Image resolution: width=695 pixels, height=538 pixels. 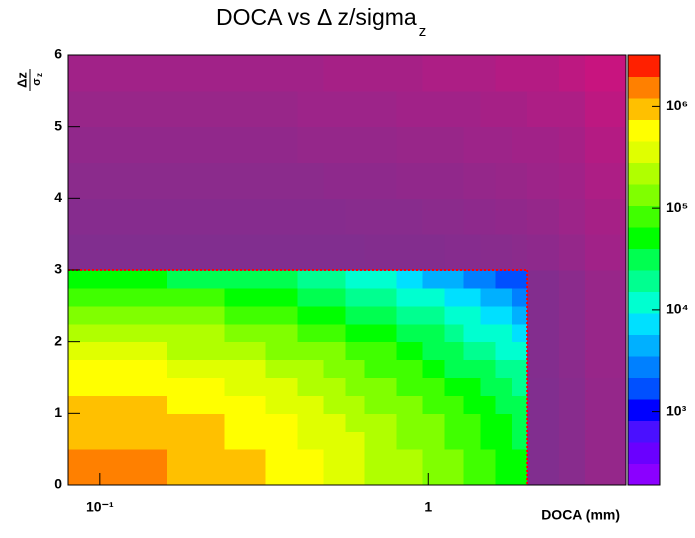 I want to click on colorbar-tick-label: 10⁵, so click(x=677, y=207).